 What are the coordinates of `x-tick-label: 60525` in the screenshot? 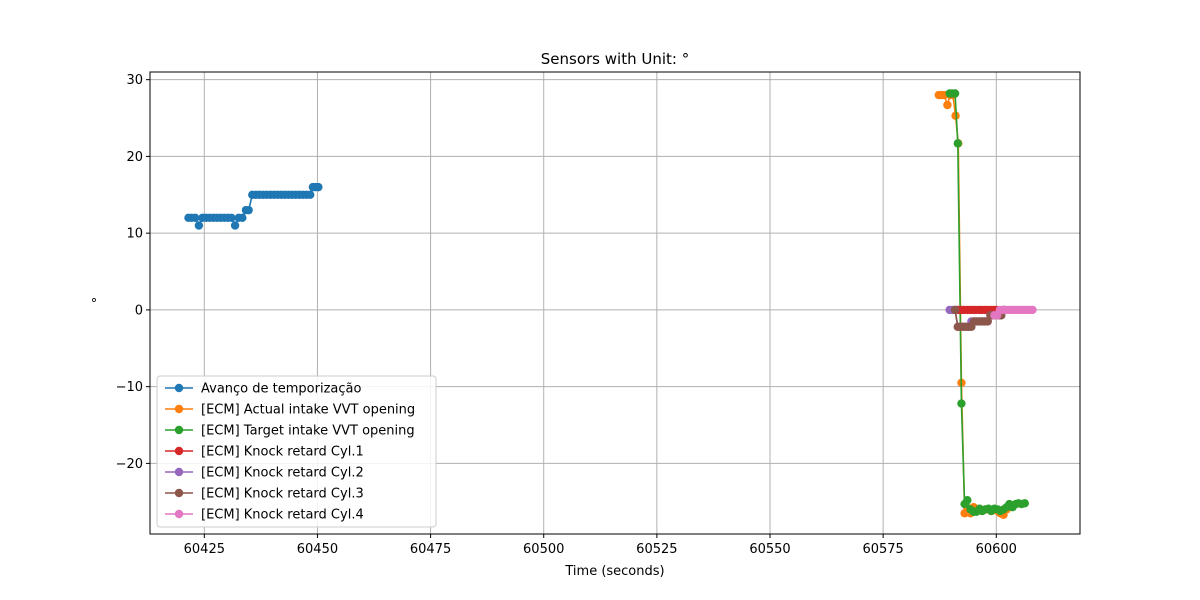 It's located at (656, 549).